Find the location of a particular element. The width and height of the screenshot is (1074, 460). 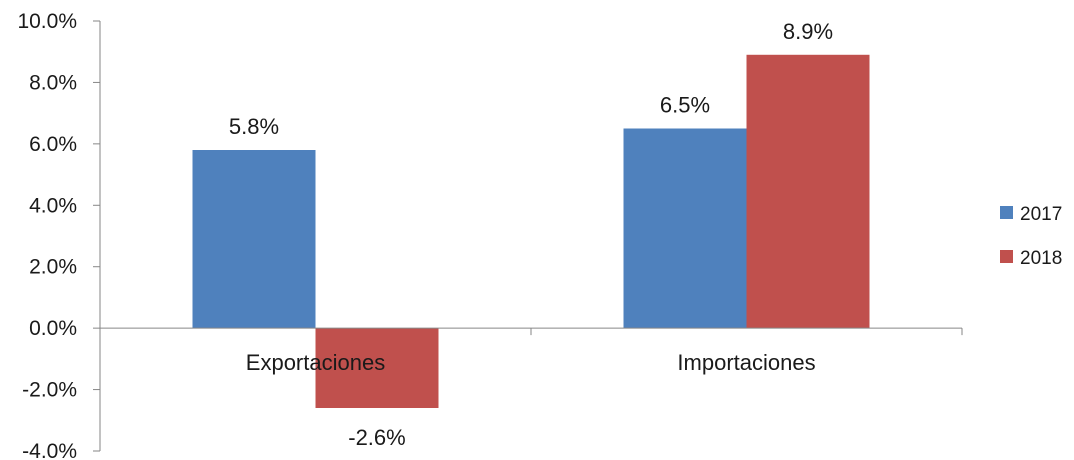

x-axis: Exportaciones Importaciones is located at coordinates (531, 351).